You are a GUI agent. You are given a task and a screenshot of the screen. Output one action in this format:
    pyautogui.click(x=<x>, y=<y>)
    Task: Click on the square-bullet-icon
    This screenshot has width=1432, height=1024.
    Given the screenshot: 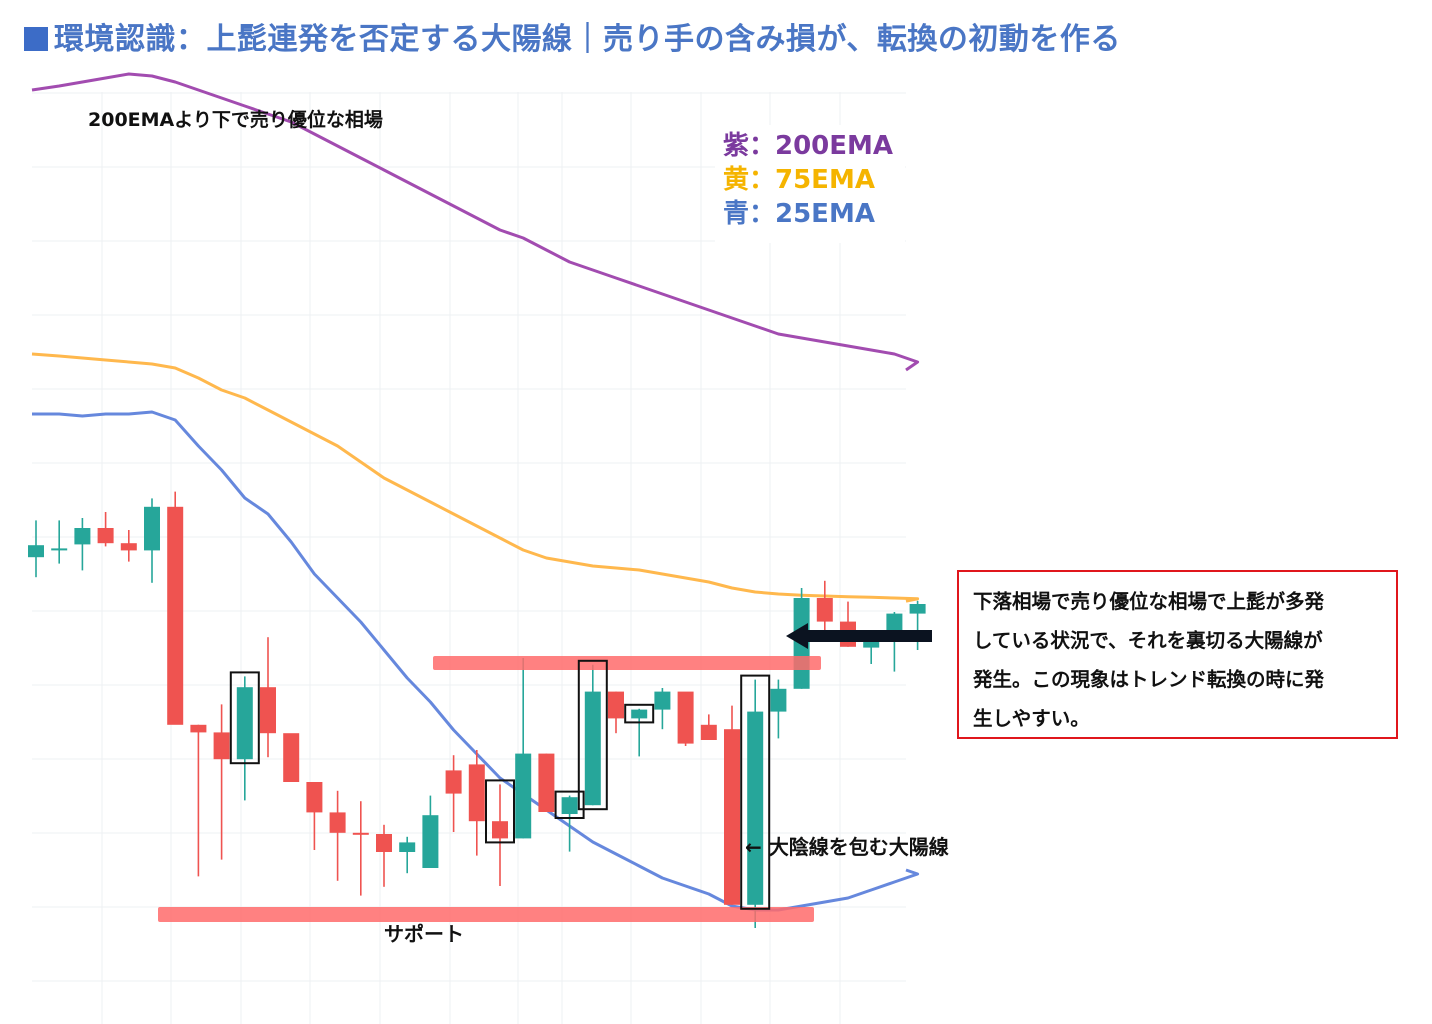 What is the action you would take?
    pyautogui.click(x=36, y=39)
    